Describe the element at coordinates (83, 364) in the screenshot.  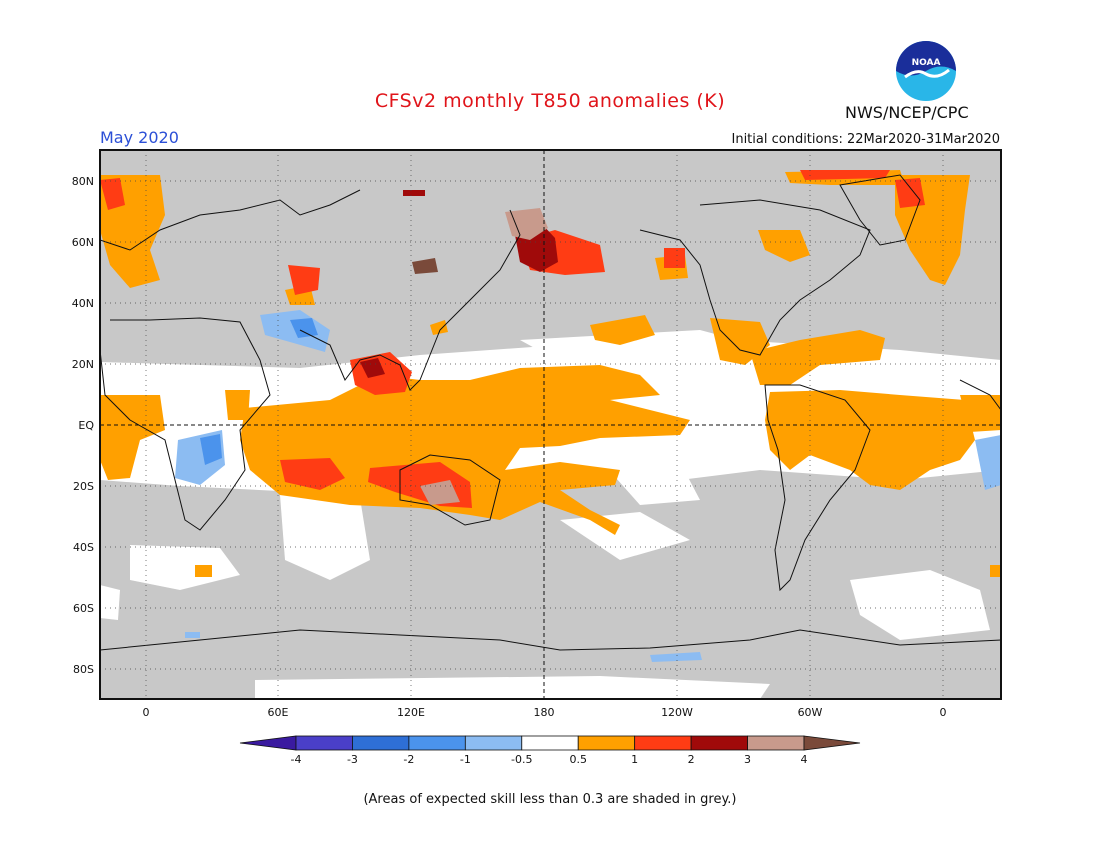
I see `lat-label: 20N` at that location.